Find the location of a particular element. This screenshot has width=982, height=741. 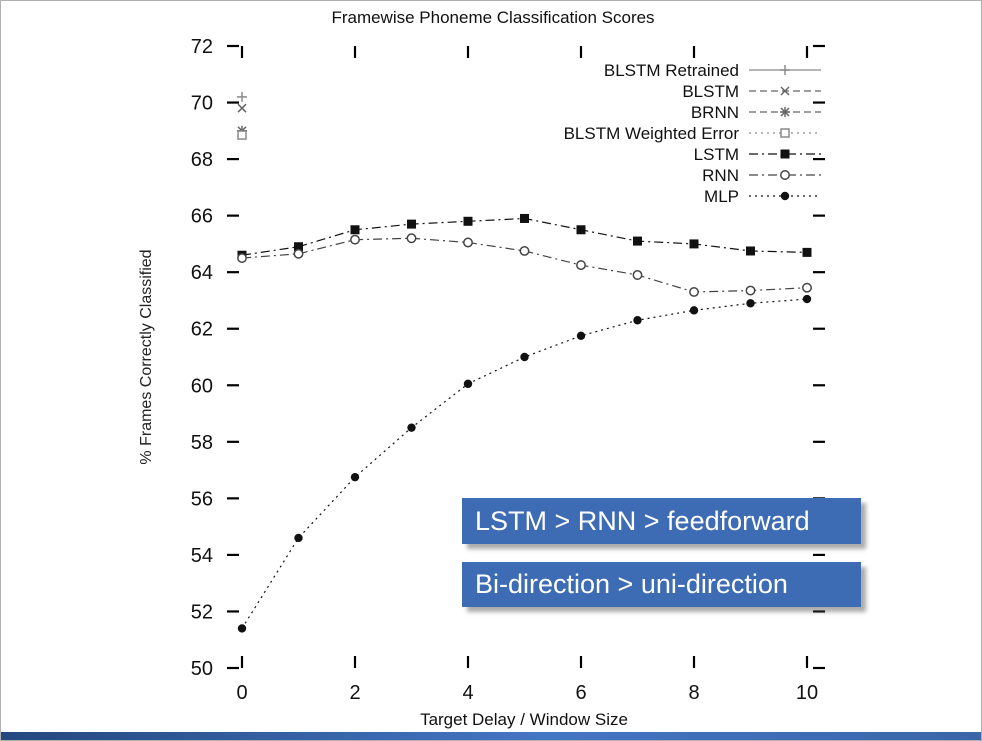

legend-entry: BRNN is located at coordinates (756, 112).